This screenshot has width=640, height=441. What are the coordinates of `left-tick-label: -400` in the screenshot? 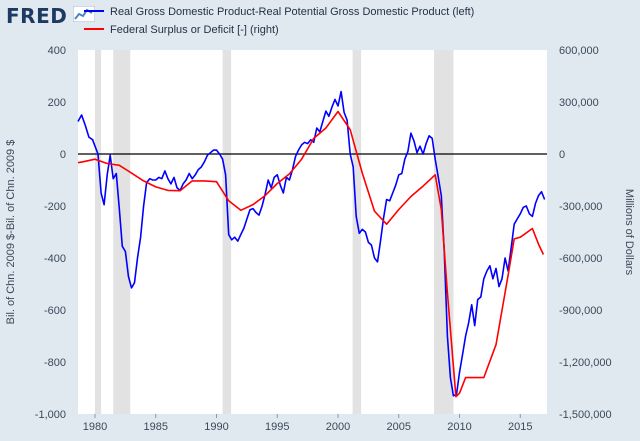 It's located at (55, 259).